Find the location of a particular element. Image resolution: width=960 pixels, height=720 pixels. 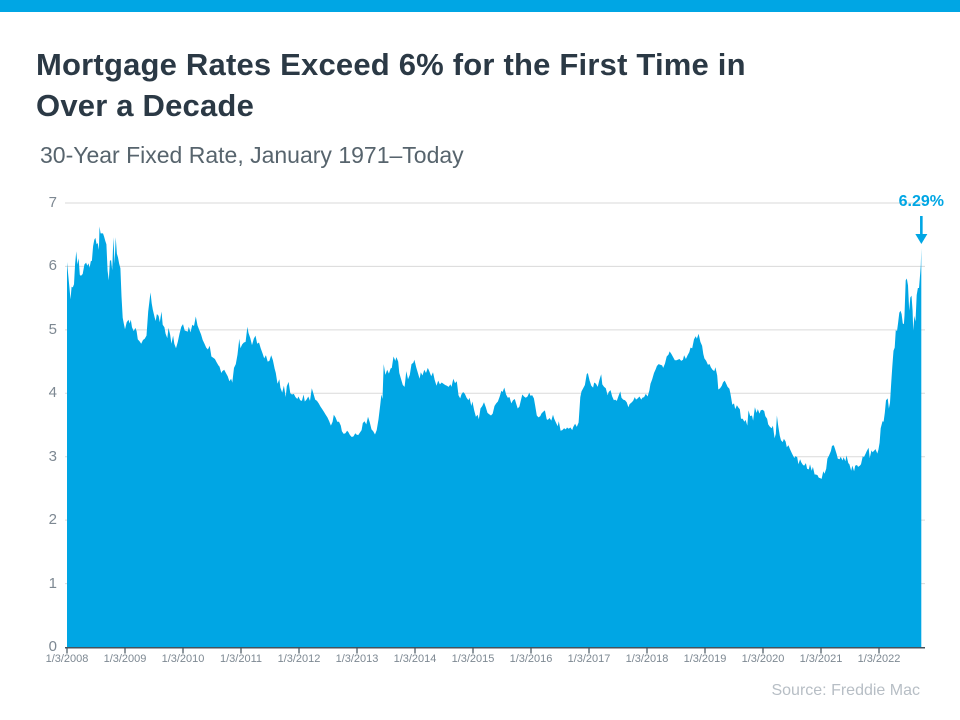

rate-annotation-label: 6.29% is located at coordinates (921, 201).